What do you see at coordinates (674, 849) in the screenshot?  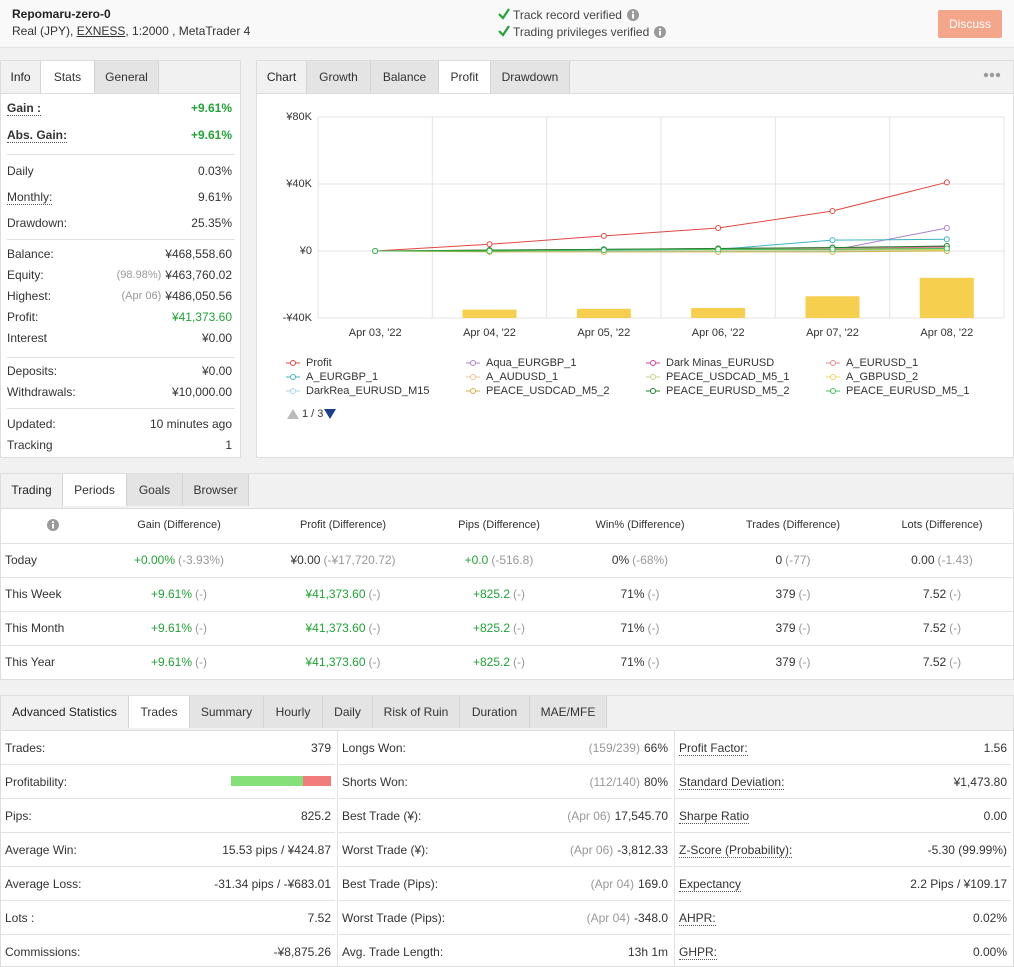 I see `col-divider` at bounding box center [674, 849].